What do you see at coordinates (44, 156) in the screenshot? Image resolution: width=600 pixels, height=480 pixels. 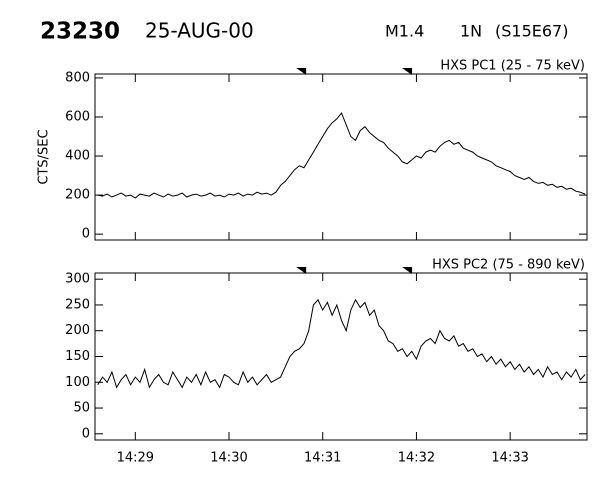 I see `y-axis-label: CTS/SEC` at bounding box center [44, 156].